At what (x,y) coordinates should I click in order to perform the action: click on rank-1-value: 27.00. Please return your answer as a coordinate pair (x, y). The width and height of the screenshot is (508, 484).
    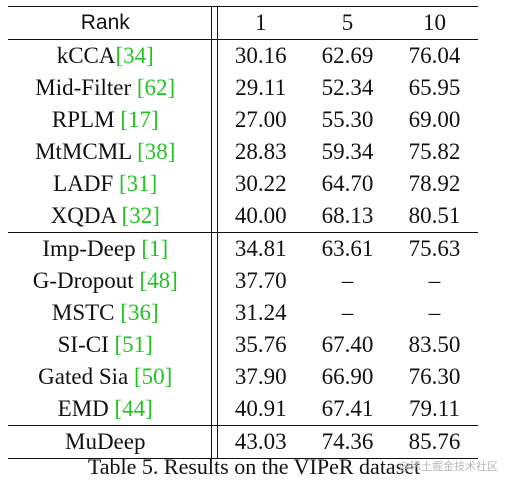
    Looking at the image, I should click on (260, 119).